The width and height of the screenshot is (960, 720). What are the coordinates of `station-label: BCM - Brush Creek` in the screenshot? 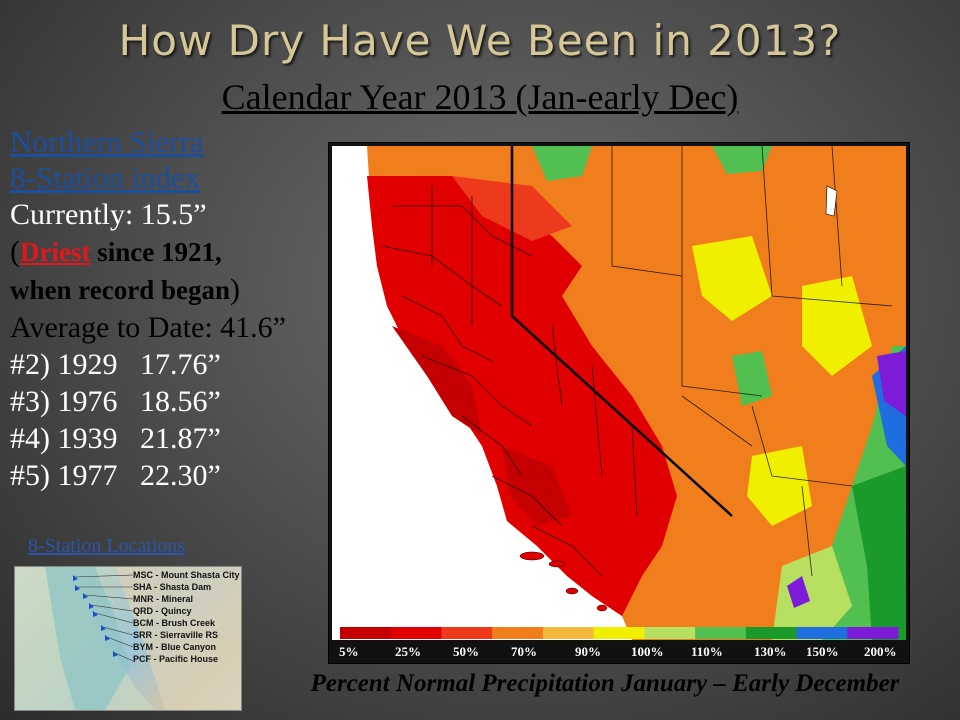 It's located at (174, 623).